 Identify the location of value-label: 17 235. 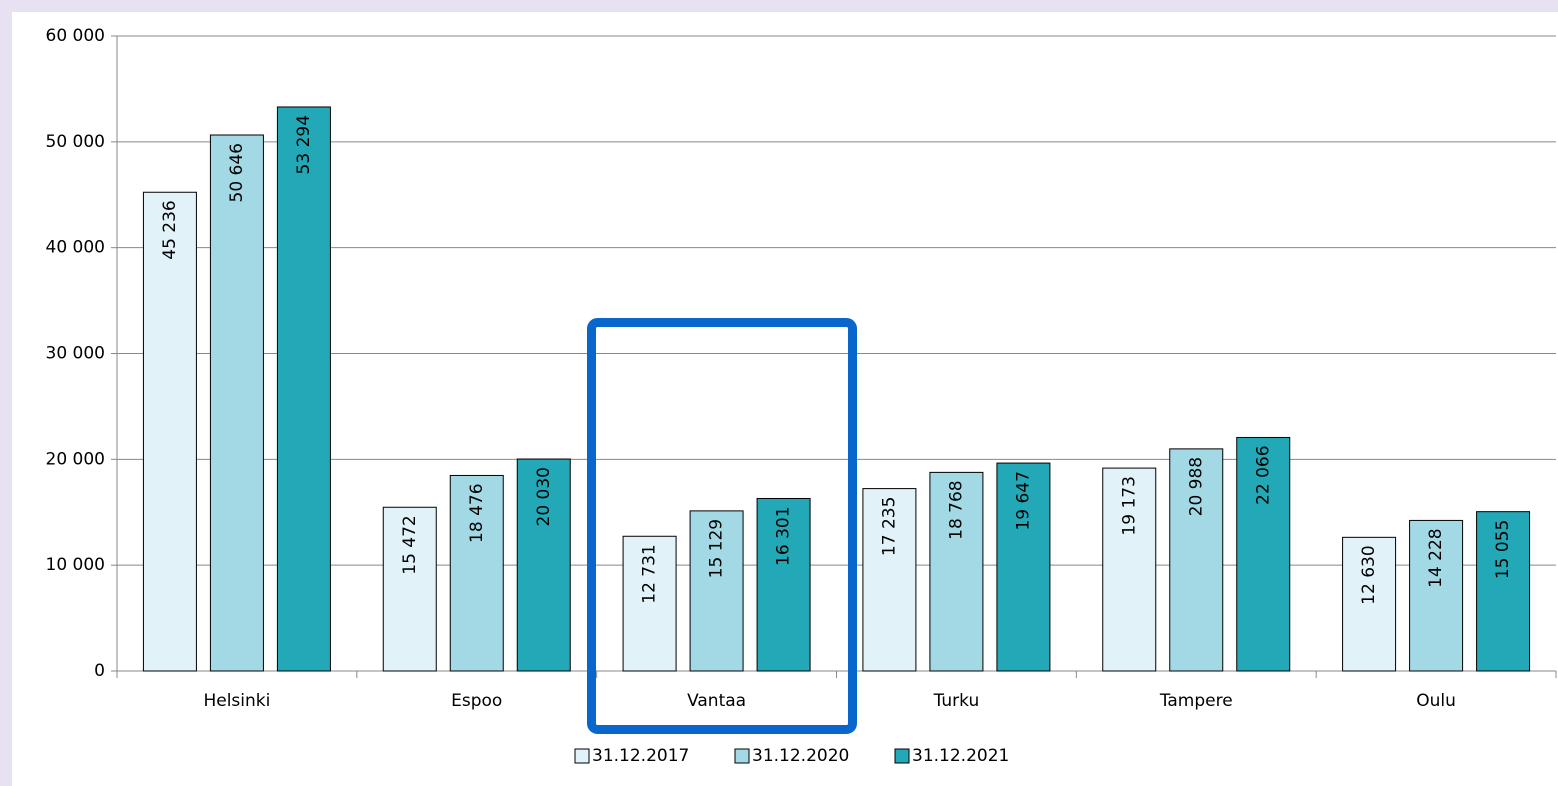
(889, 526).